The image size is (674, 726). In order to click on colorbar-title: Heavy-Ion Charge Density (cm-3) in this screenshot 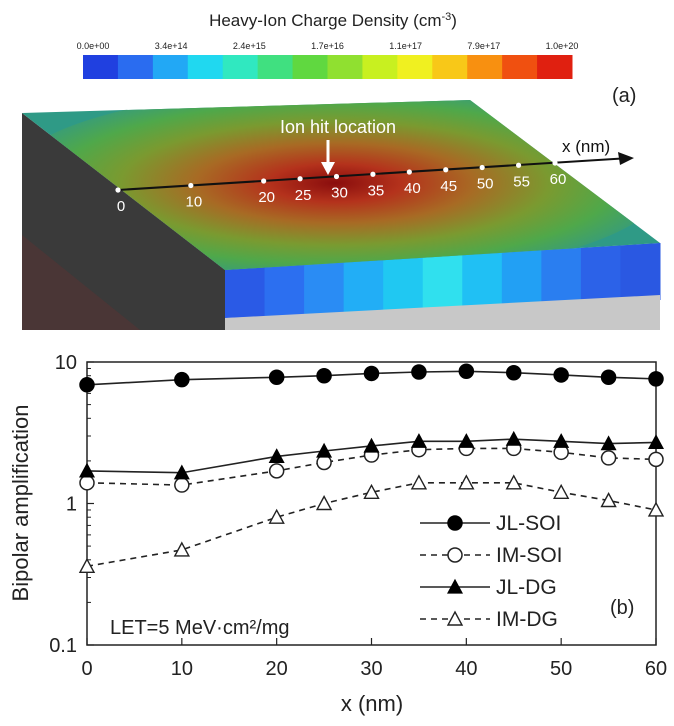, I will do `click(333, 20)`.